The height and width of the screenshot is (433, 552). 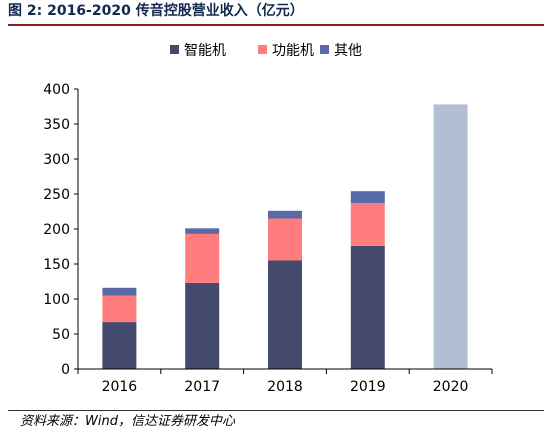 What do you see at coordinates (65, 370) in the screenshot?
I see `y-tick-label-0: 0` at bounding box center [65, 370].